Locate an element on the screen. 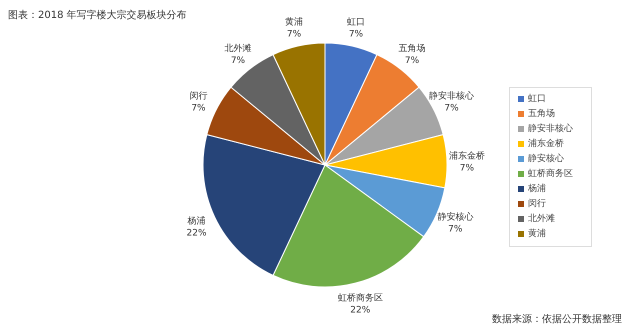  slice-label: 虹口 is located at coordinates (355, 22).